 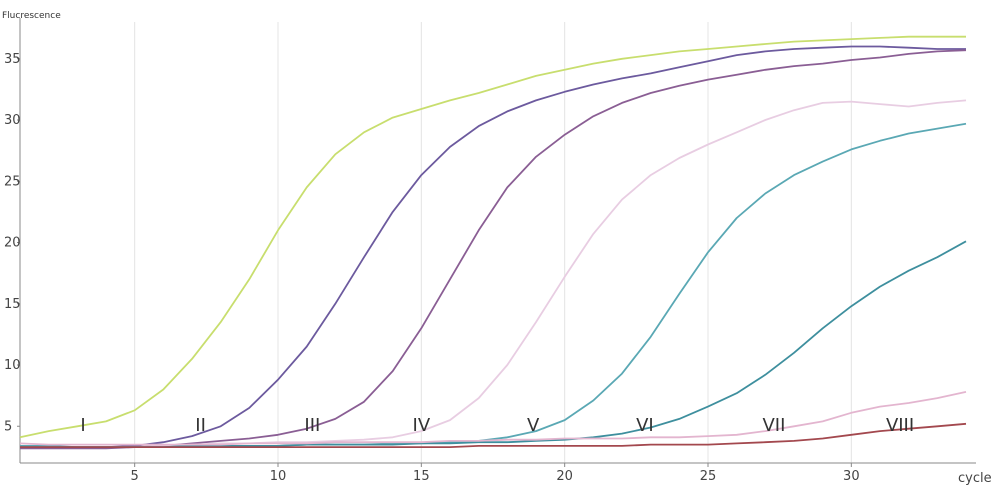 I want to click on annotation-label-8: VIII, so click(x=900, y=425).